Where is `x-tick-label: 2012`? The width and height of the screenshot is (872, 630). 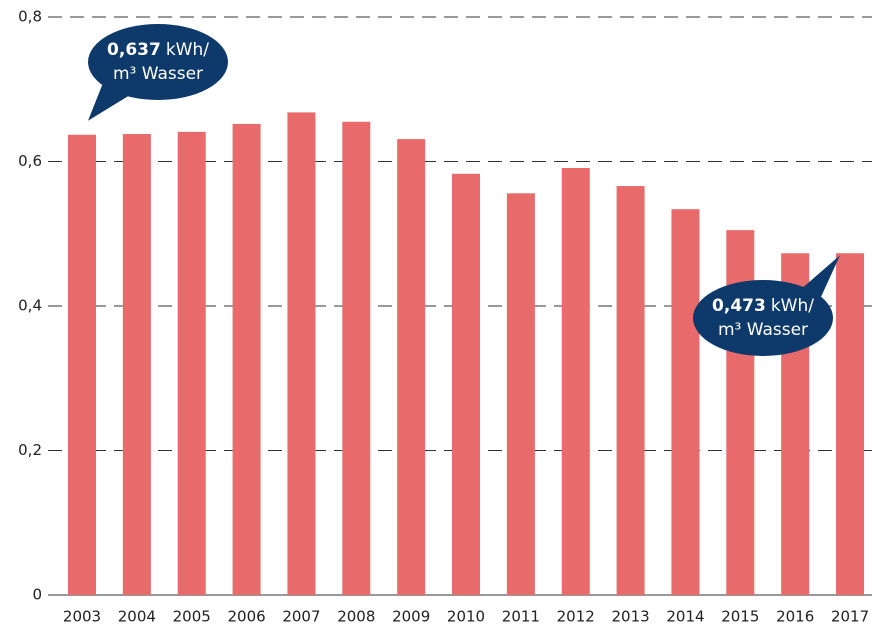
x-tick-label: 2012 is located at coordinates (576, 617).